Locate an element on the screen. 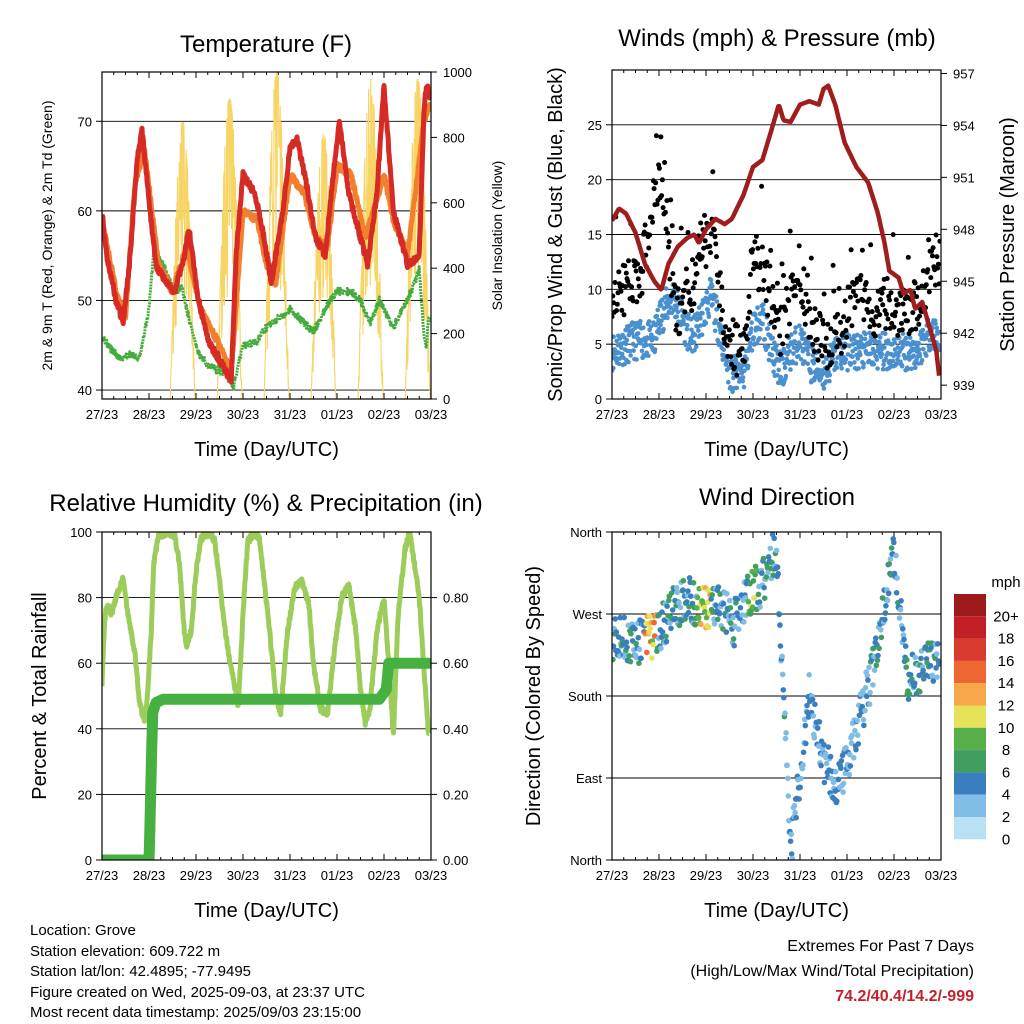 This screenshot has height=1024, width=1024. x-tick-label: 29/23 is located at coordinates (196, 875).